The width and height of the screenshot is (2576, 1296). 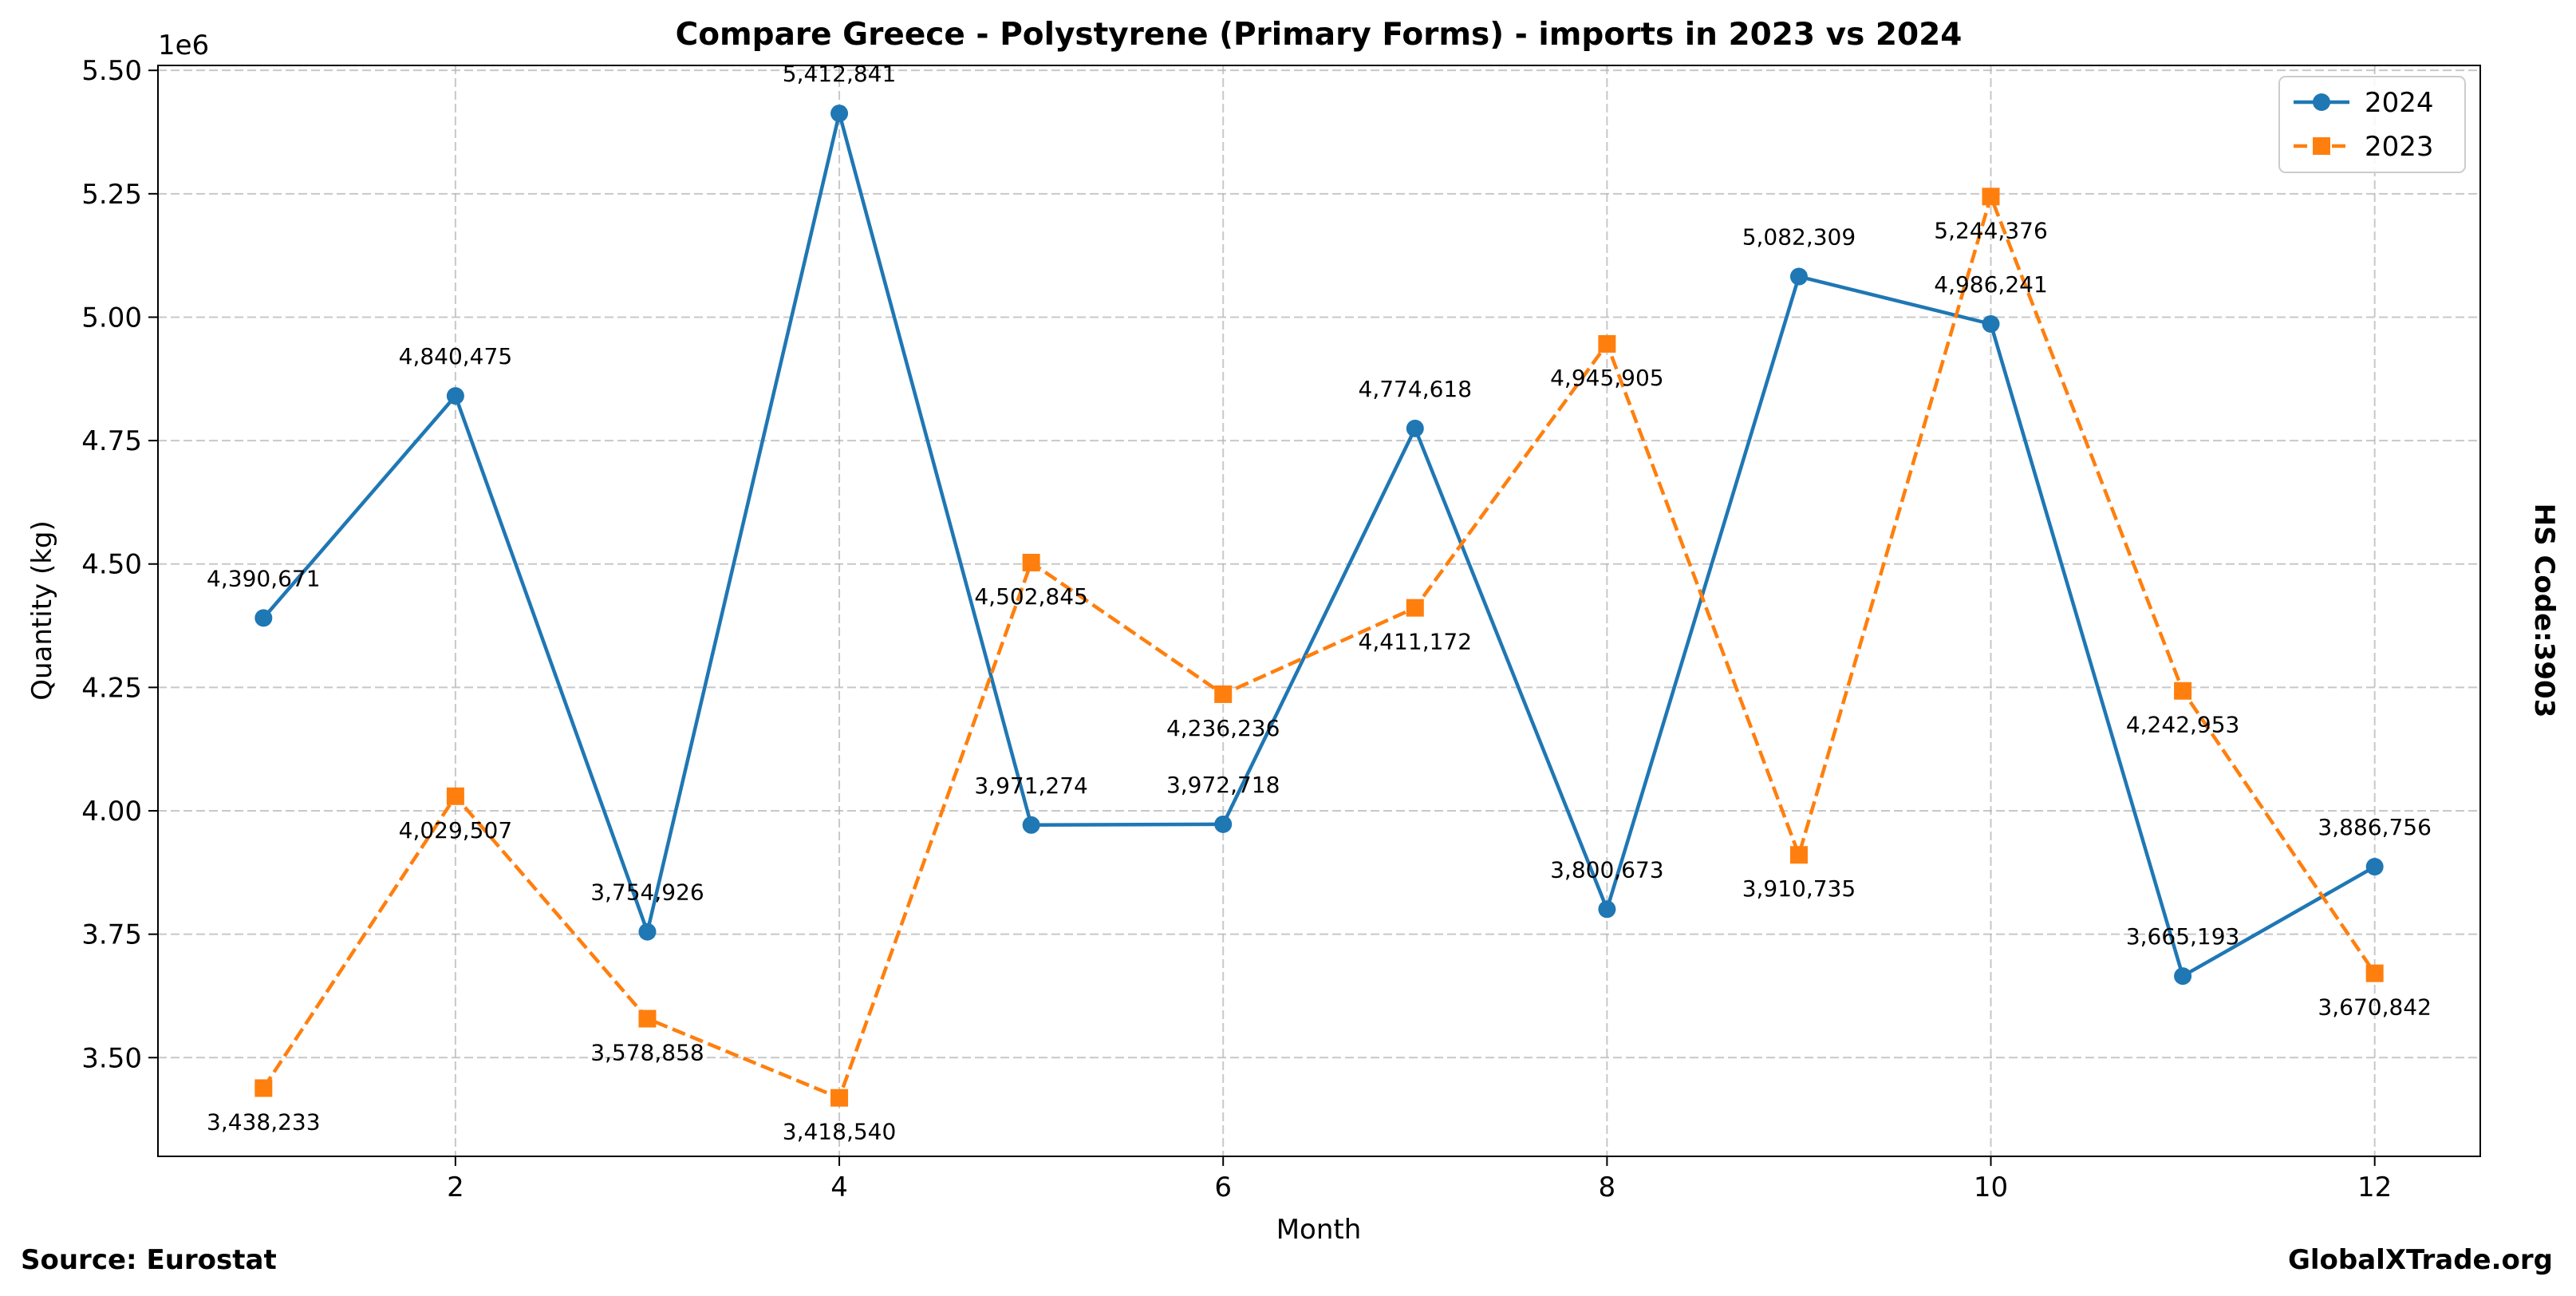 I want to click on data-label-2023: 3,670,842, so click(x=2375, y=1008).